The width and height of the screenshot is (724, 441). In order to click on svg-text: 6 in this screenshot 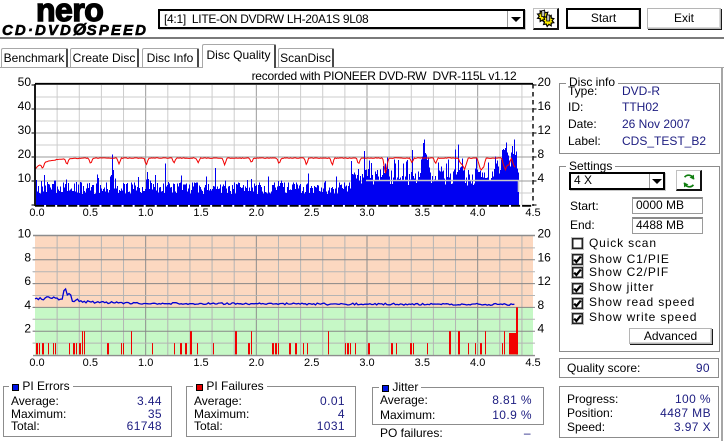, I will do `click(27, 281)`.